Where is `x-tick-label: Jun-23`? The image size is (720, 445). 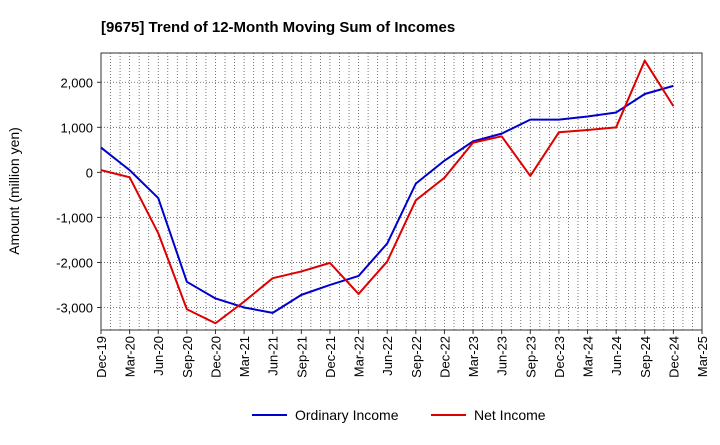
x-tick-label: Jun-23 is located at coordinates (502, 356).